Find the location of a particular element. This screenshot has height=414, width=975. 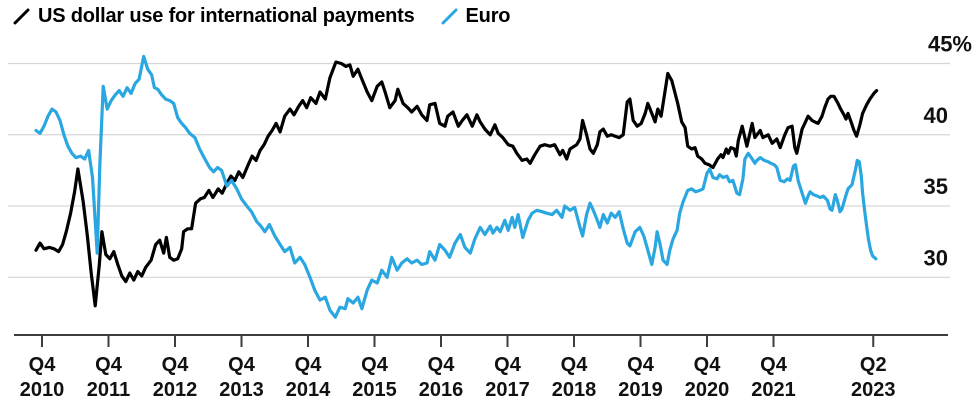

x-tick-year: 2015 is located at coordinates (374, 390).